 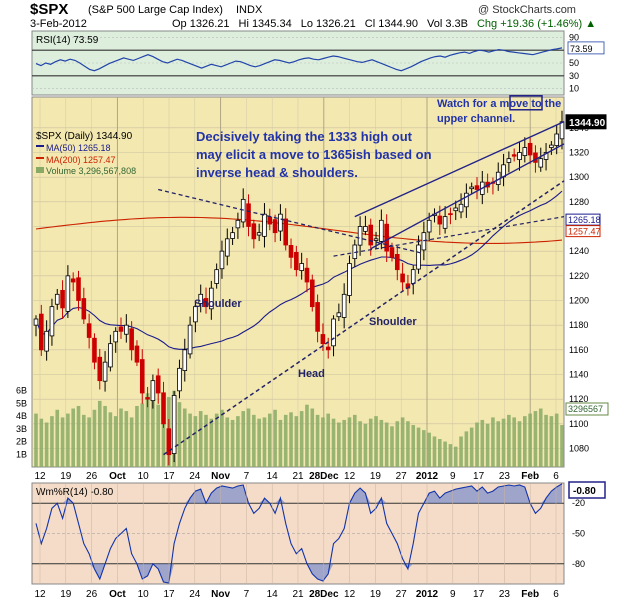 What do you see at coordinates (581, 49) in the screenshot?
I see `rsi-last-value: 73.59` at bounding box center [581, 49].